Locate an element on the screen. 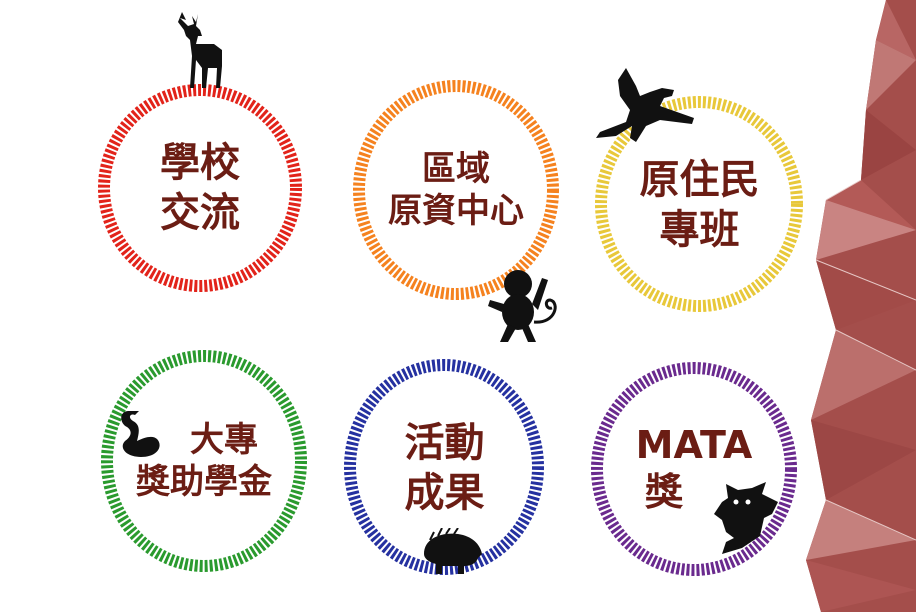 The height and width of the screenshot is (612, 916). ring-green is located at coordinates (204, 461).